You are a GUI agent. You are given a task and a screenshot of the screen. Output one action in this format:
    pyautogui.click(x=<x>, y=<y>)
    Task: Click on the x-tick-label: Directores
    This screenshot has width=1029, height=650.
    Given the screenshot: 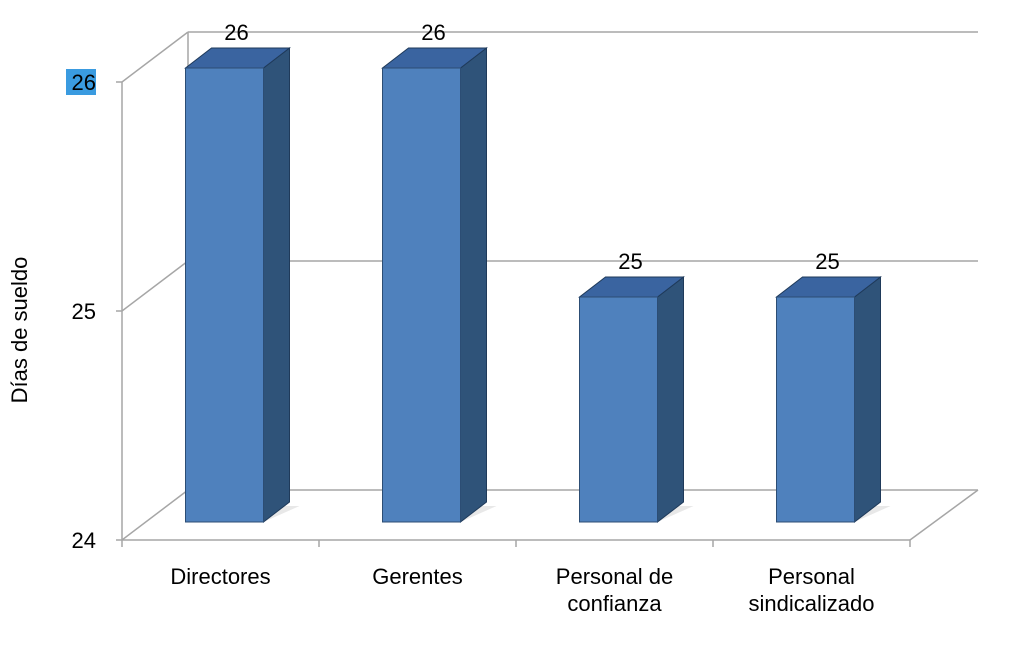 What is the action you would take?
    pyautogui.click(x=220, y=576)
    